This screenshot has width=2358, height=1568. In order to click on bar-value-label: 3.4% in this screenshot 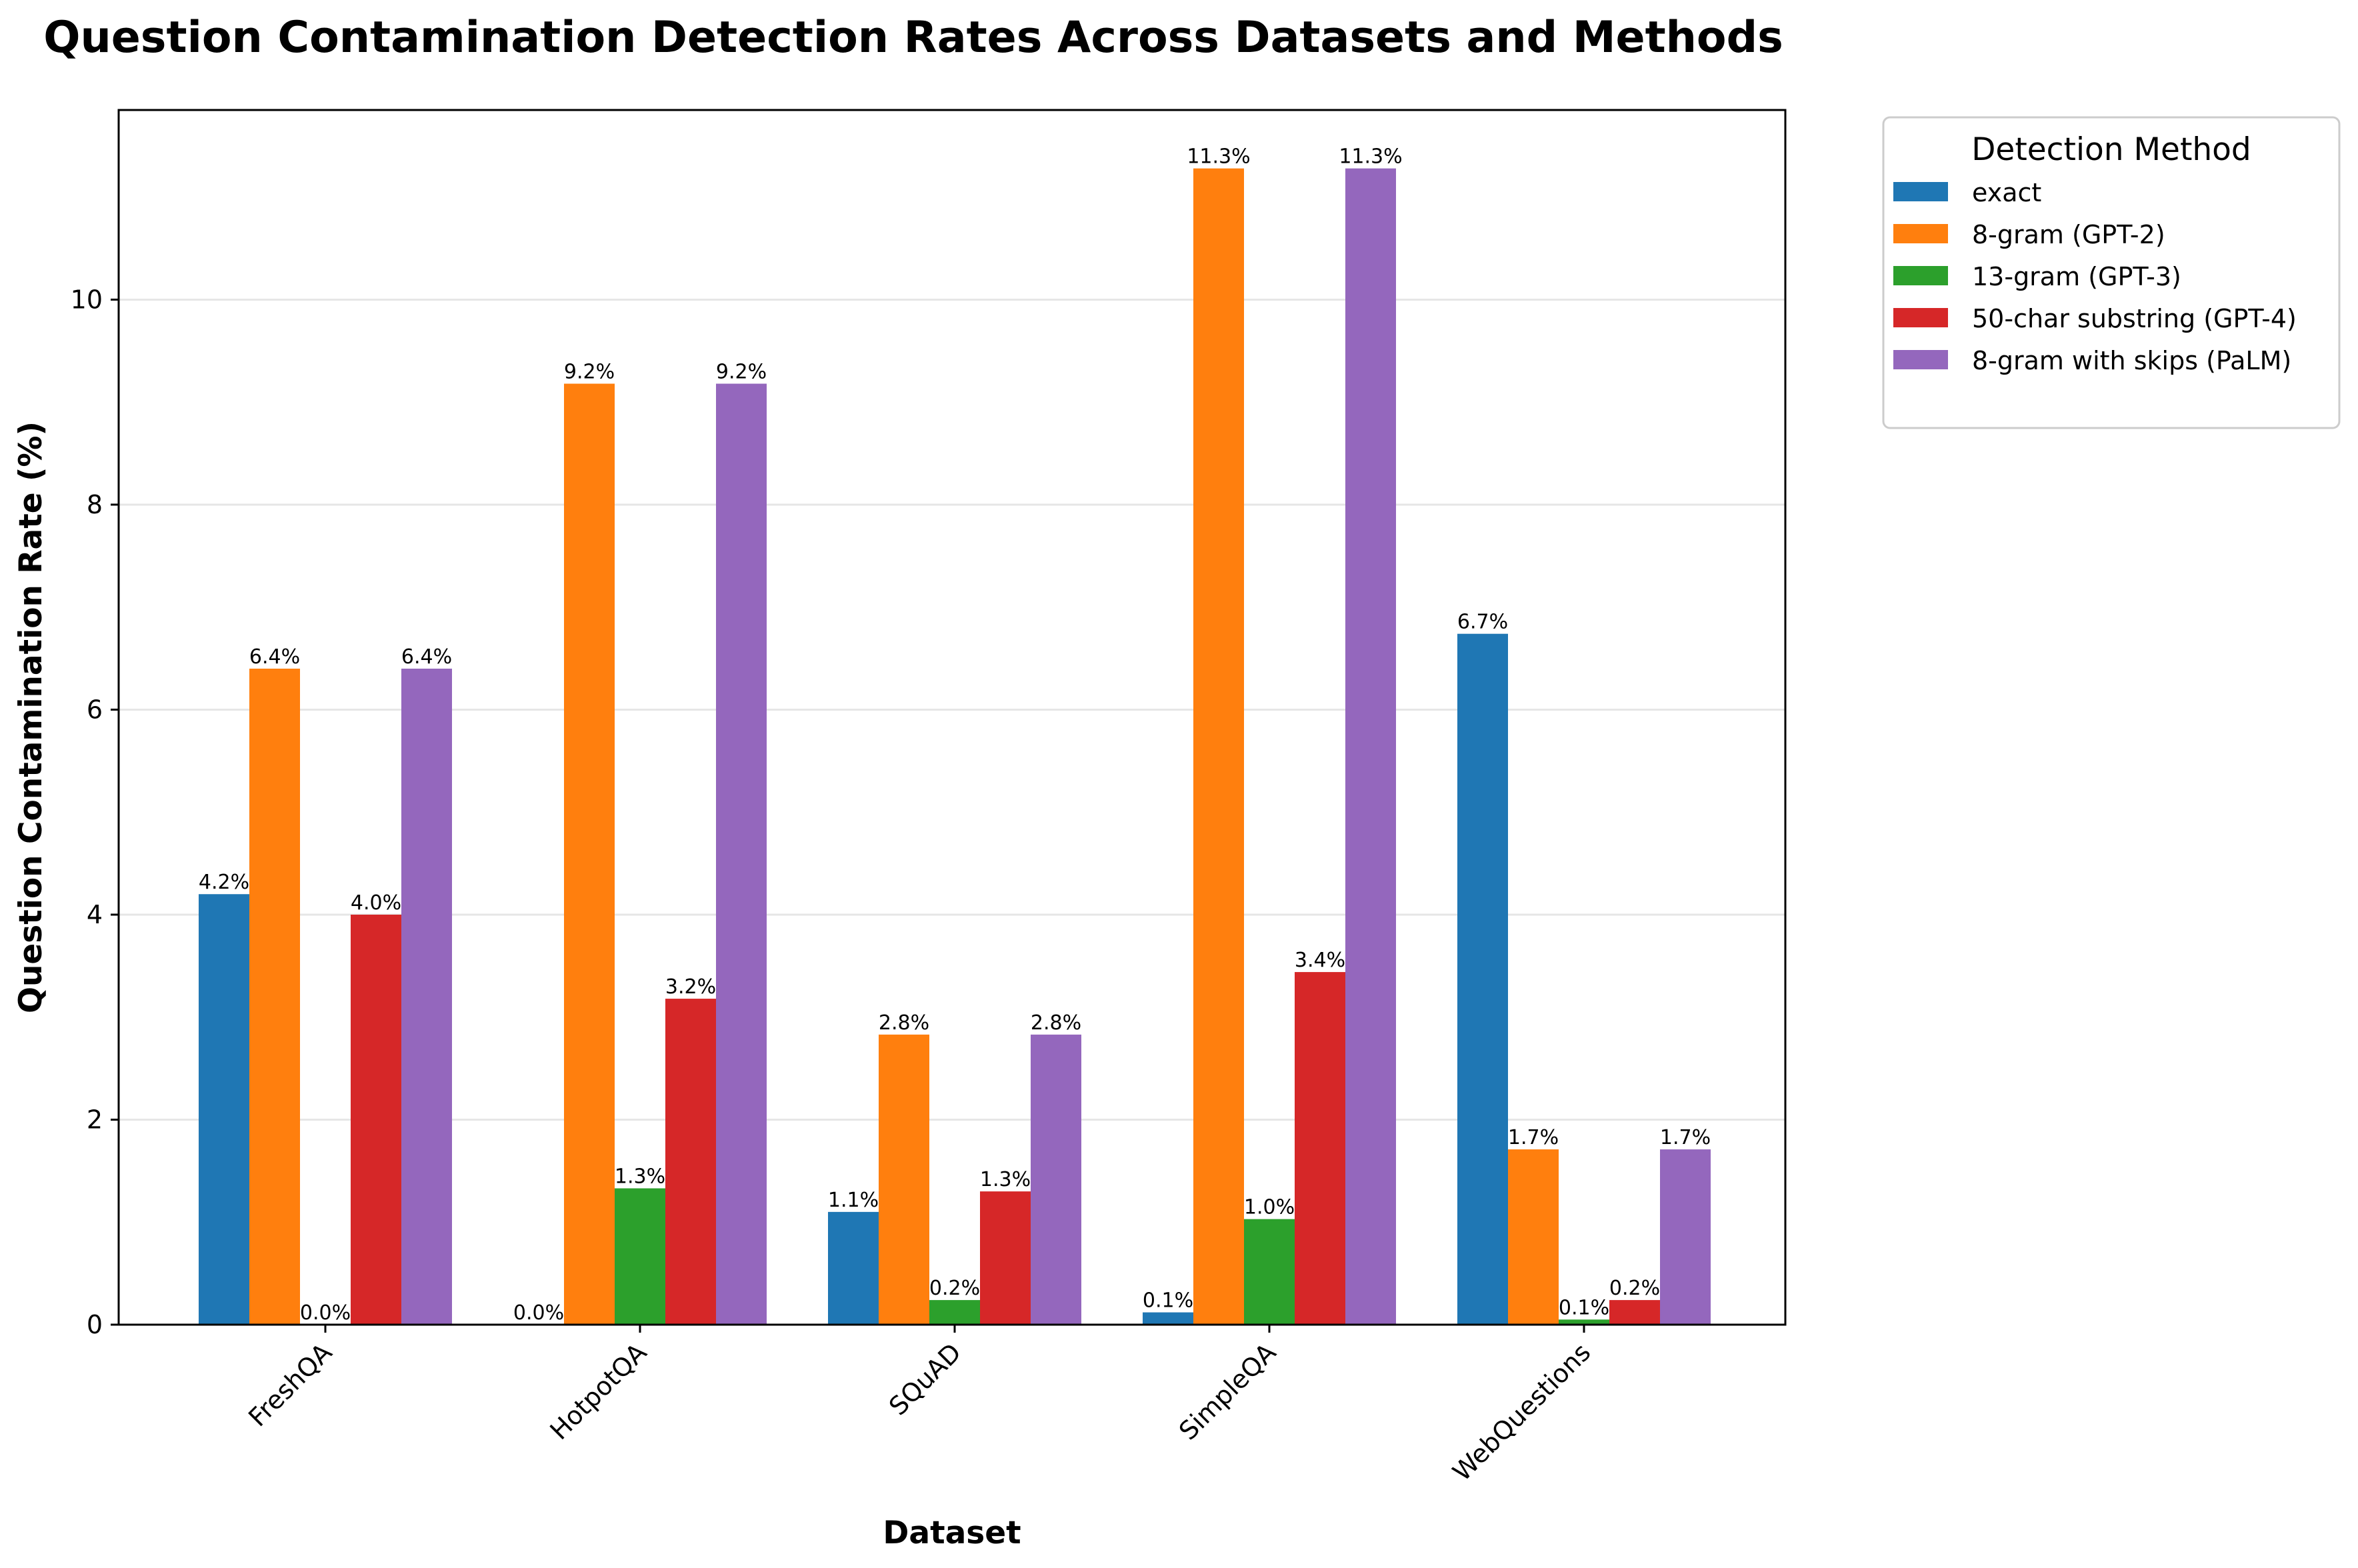, I will do `click(1320, 960)`.